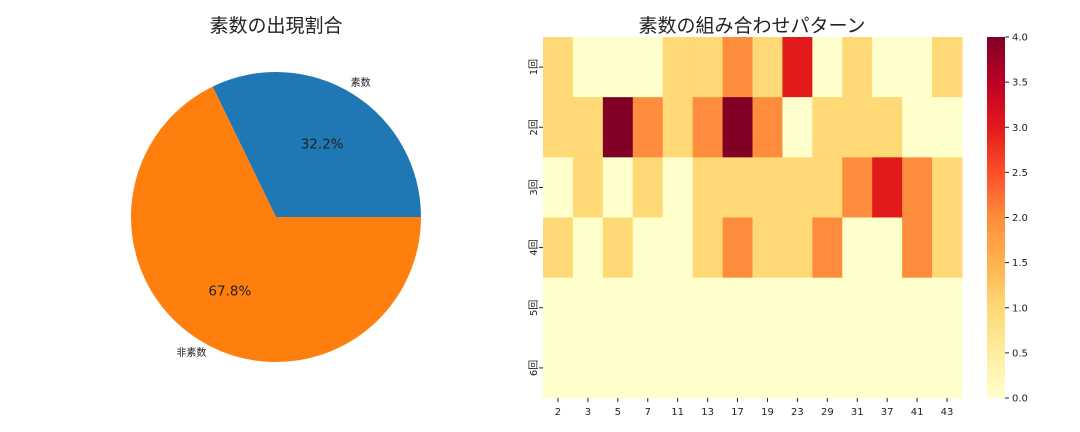 The width and height of the screenshot is (1080, 432). What do you see at coordinates (1007, 219) in the screenshot?
I see `colorbar: 0.0 0.5 1.0 1.5 2.0 2.5 3.0 3.5 4.0` at bounding box center [1007, 219].